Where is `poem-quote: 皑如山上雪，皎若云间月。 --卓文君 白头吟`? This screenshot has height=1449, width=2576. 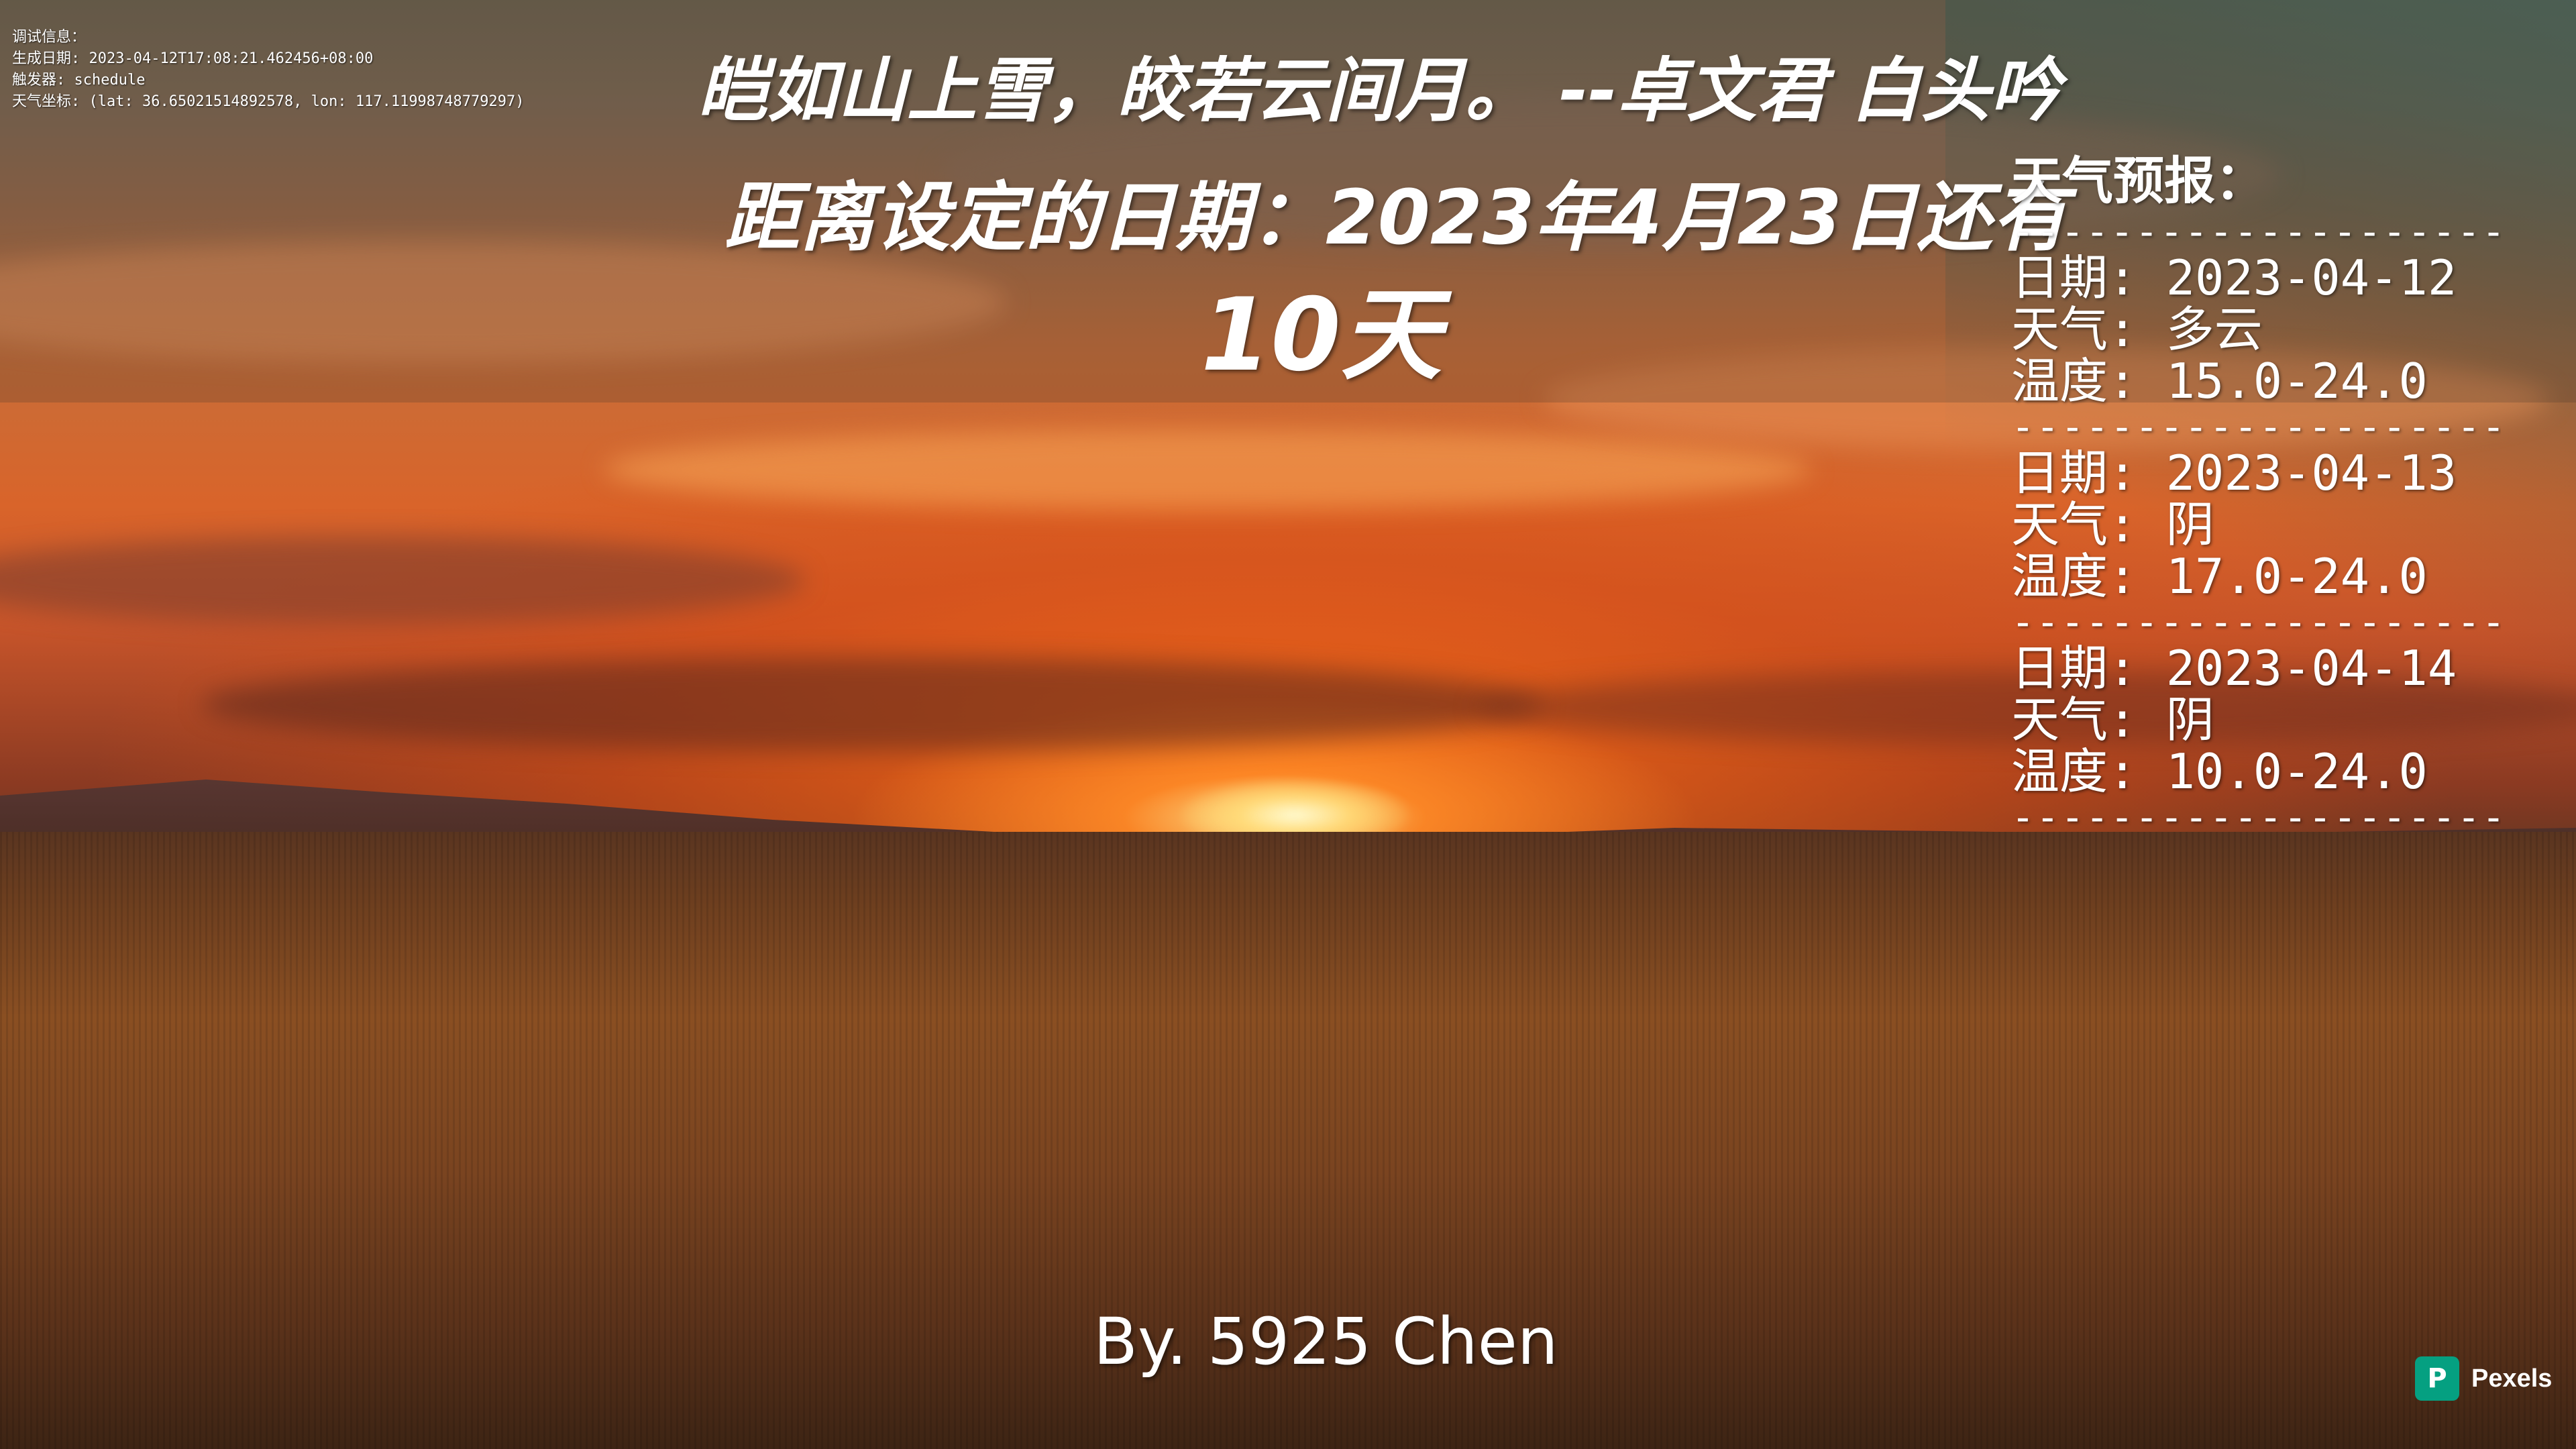 poem-quote: 皑如山上雪，皎若云间月。 --卓文君 白头吟 is located at coordinates (1379, 90).